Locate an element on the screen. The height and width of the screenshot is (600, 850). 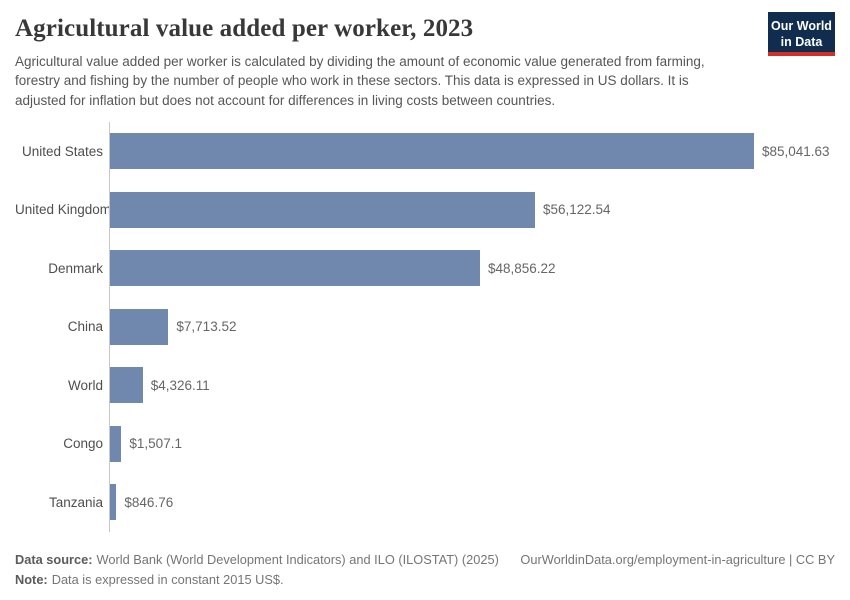
bar-row: World $4,326.11 is located at coordinates (432, 385).